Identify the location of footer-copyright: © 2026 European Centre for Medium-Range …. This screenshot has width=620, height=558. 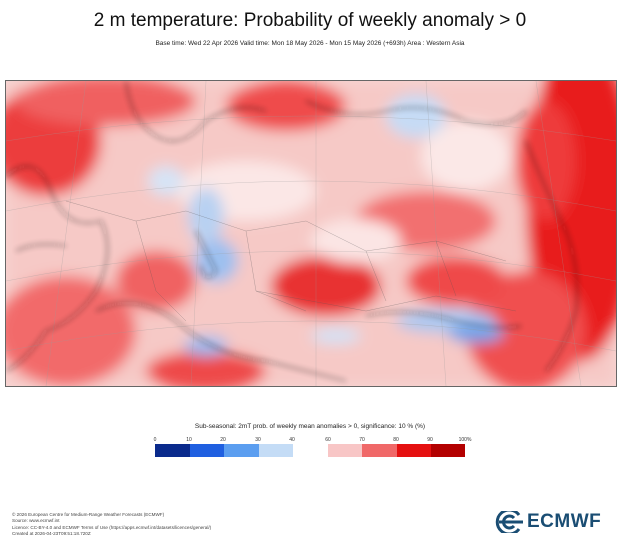
(88, 514).